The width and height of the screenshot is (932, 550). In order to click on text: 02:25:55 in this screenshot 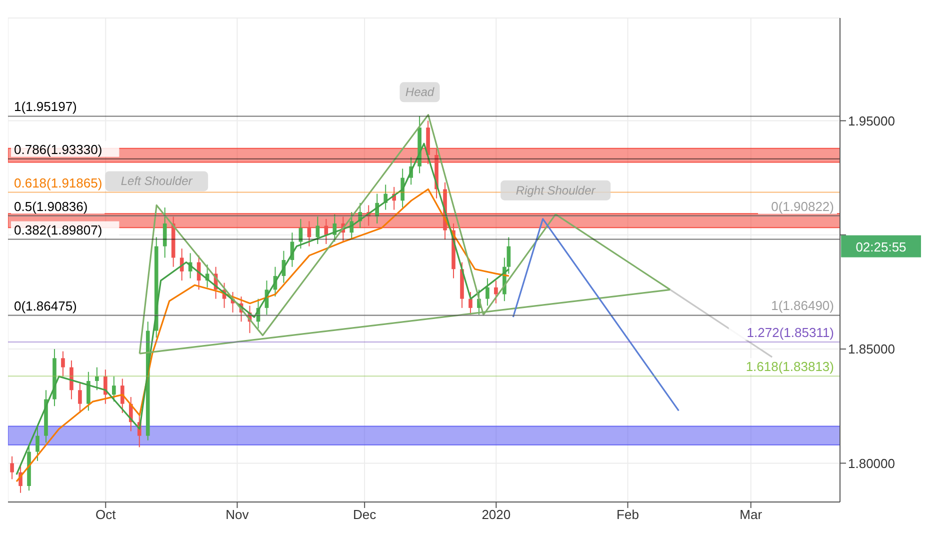, I will do `click(881, 246)`.